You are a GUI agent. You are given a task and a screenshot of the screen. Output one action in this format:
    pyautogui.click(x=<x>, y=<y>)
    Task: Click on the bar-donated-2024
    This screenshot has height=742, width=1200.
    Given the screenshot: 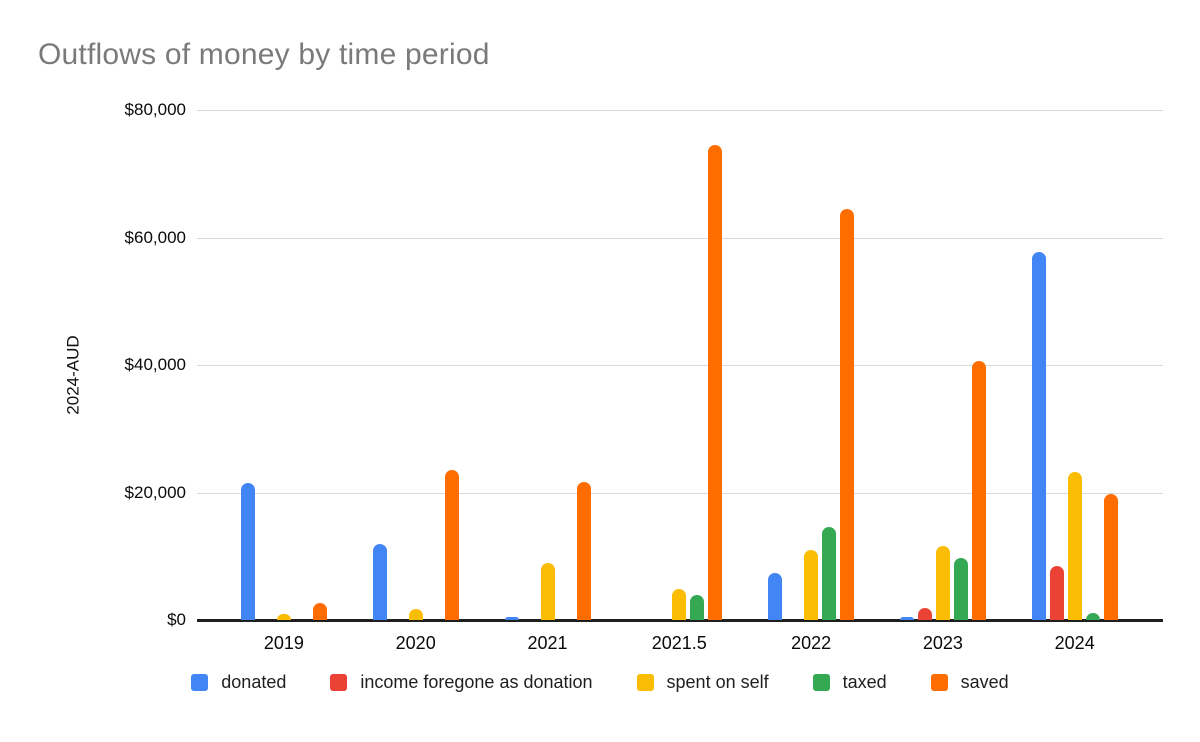 What is the action you would take?
    pyautogui.click(x=1038, y=436)
    